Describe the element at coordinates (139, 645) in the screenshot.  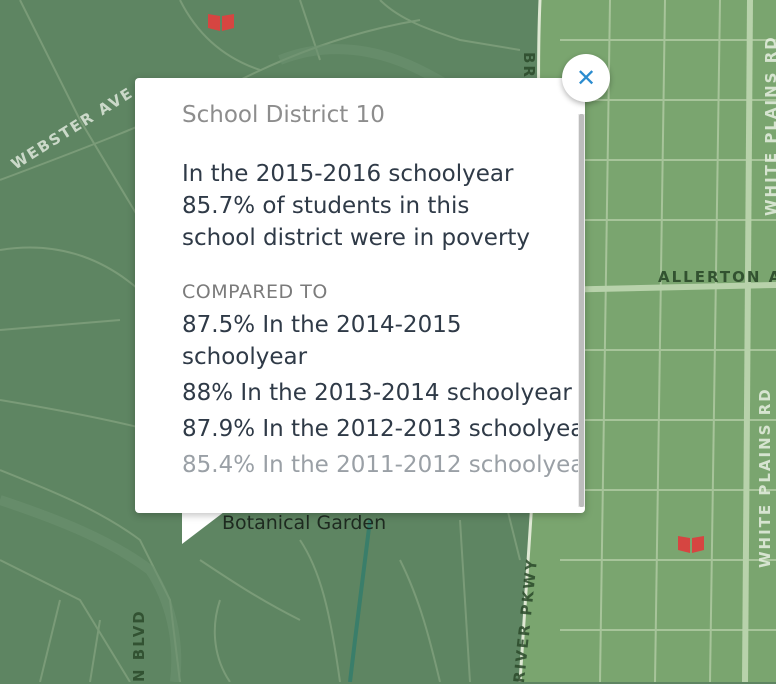
I see `street-label-blvd: N BLVD` at that location.